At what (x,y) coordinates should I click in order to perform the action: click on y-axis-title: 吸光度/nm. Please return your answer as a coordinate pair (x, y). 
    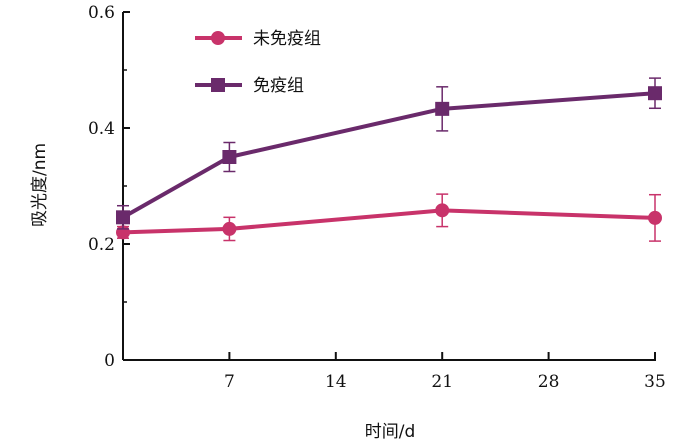
    Looking at the image, I should click on (40, 185).